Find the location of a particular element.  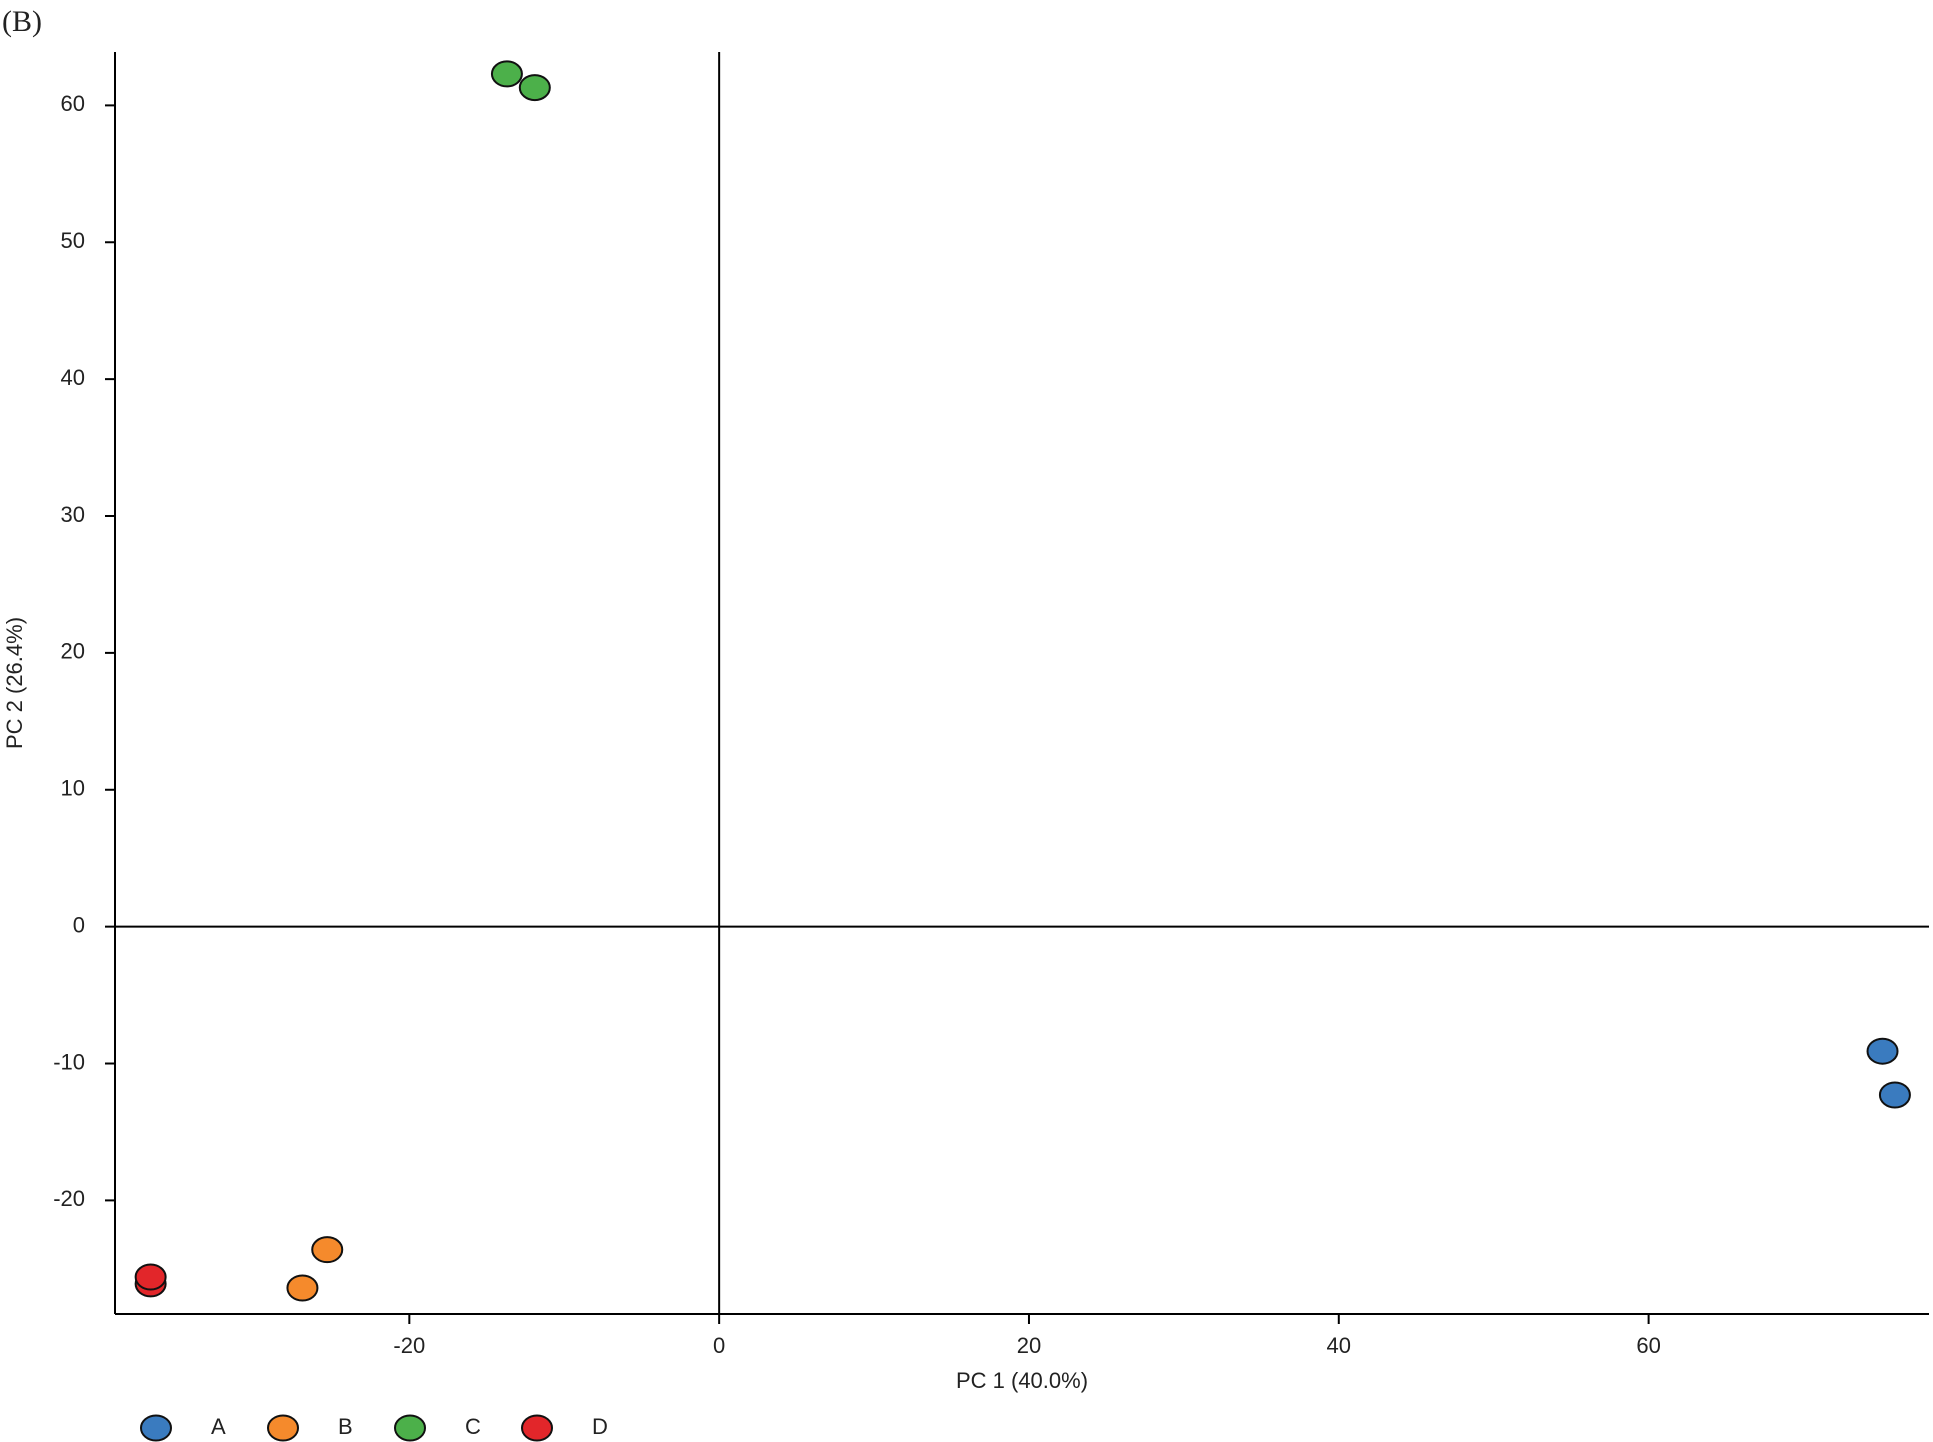

legend-label: B is located at coordinates (345, 1426).